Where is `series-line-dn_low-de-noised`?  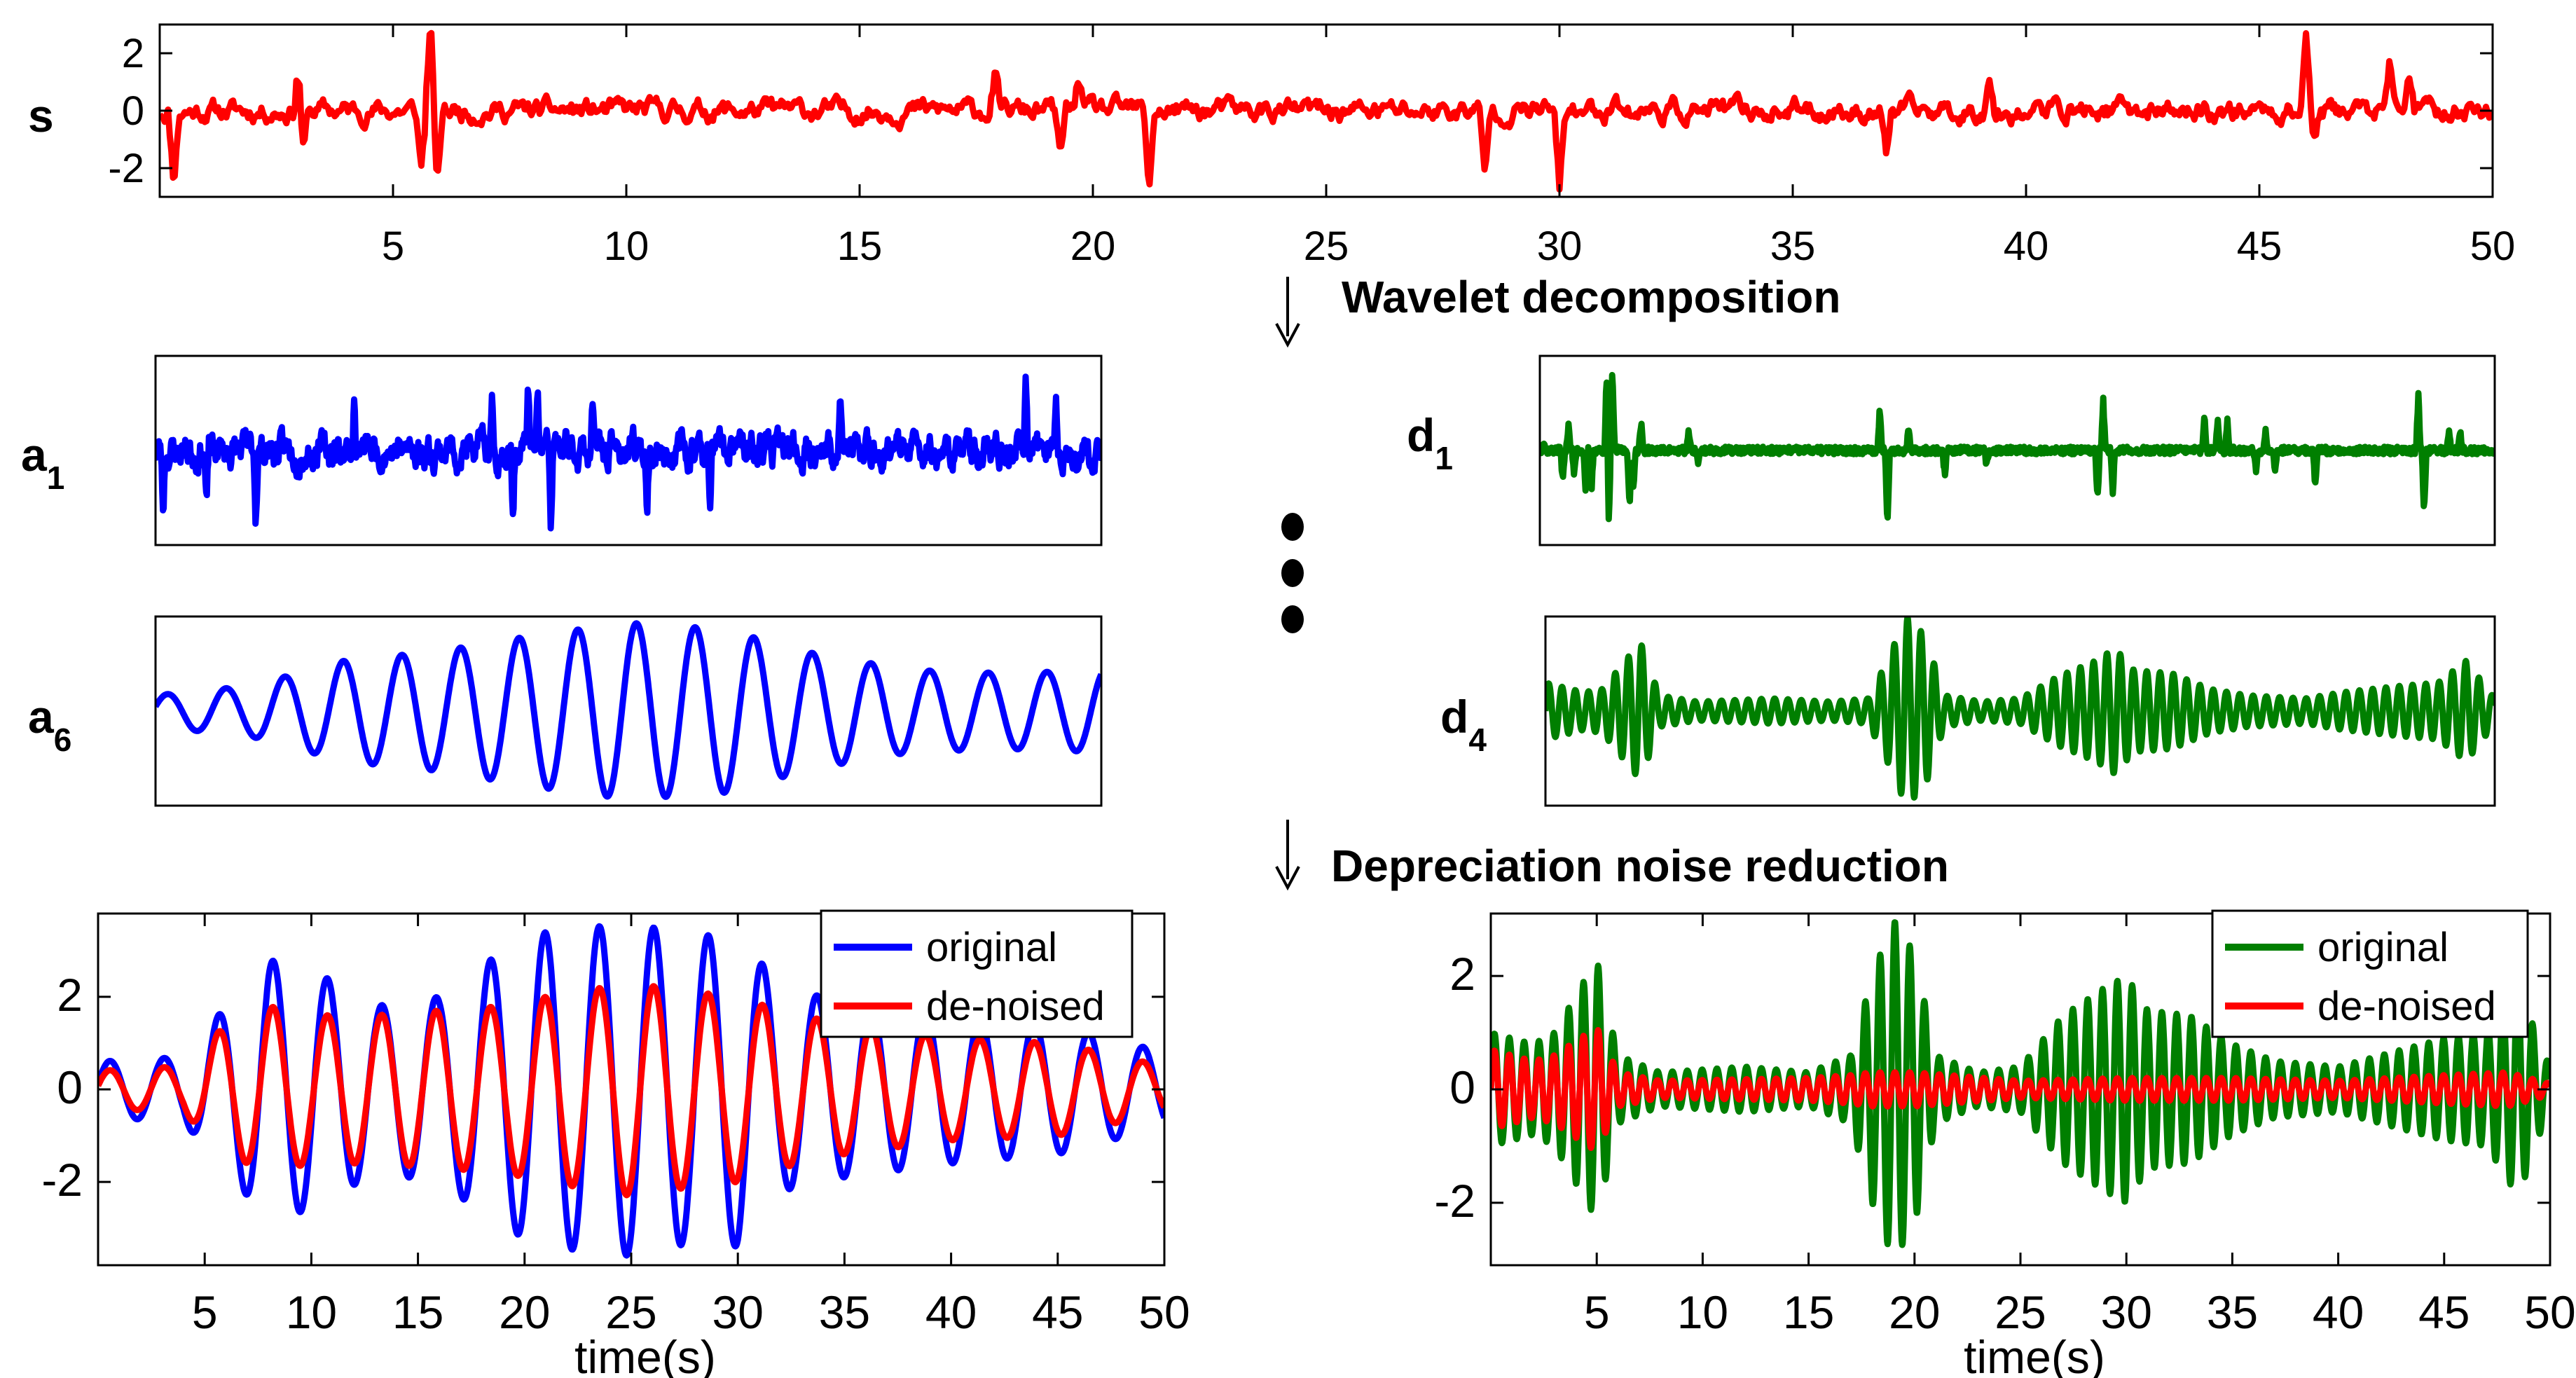 series-line-dn_low-de-noised is located at coordinates (631, 1091).